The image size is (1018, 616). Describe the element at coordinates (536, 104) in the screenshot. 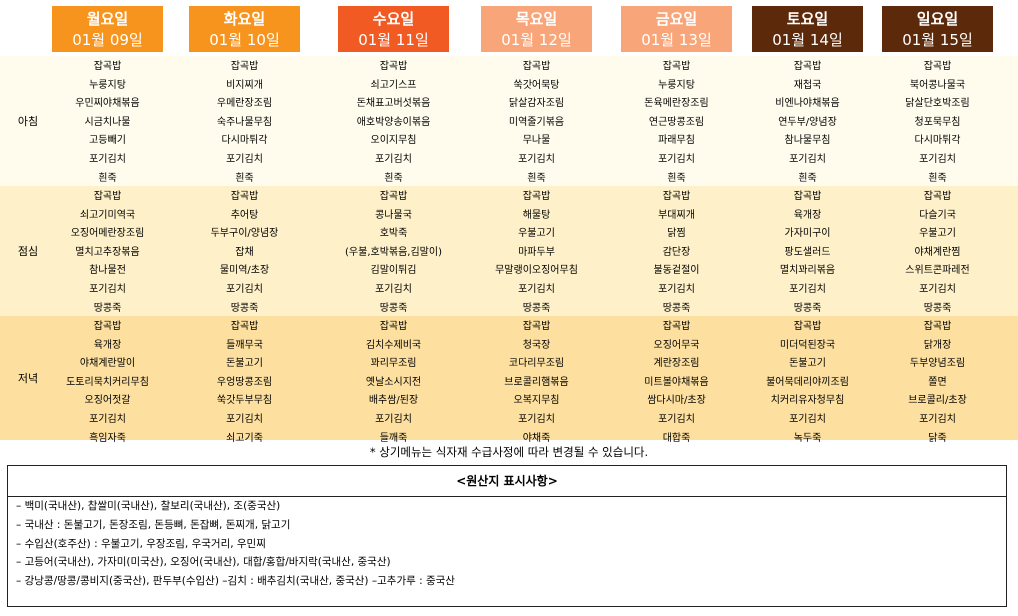

I see `menu-item: 닭살감자조림` at that location.